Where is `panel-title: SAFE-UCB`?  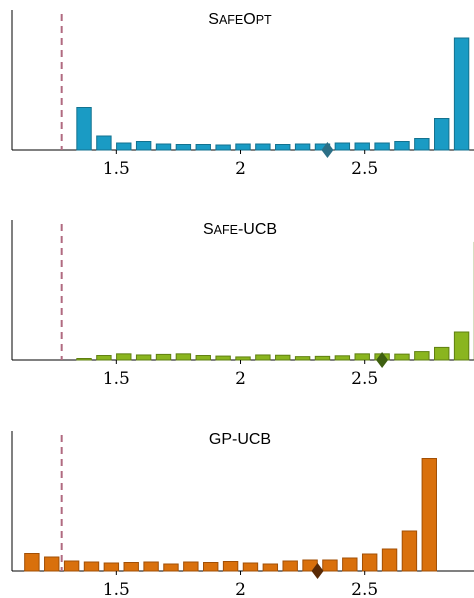 panel-title: SAFE-UCB is located at coordinates (240, 229).